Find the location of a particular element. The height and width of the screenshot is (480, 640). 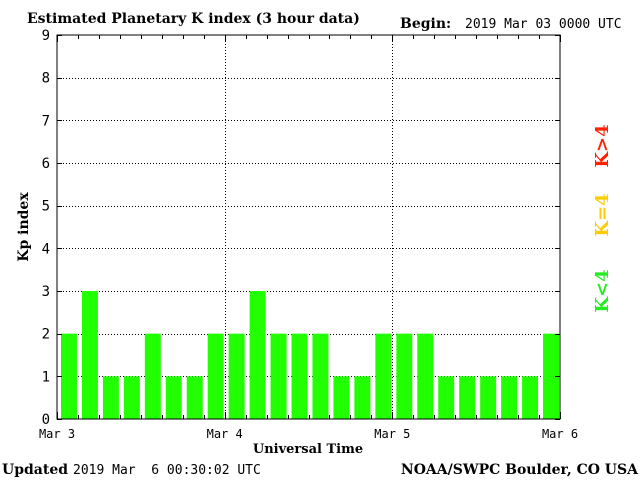

x-tick-label: Mar 3 is located at coordinates (57, 434).